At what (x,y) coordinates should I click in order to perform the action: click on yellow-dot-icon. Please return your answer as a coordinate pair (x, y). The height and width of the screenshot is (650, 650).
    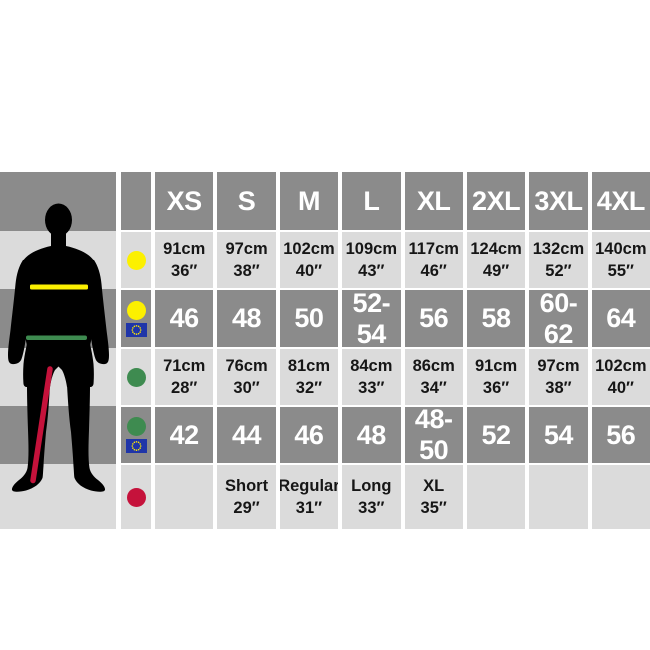
    Looking at the image, I should click on (136, 260).